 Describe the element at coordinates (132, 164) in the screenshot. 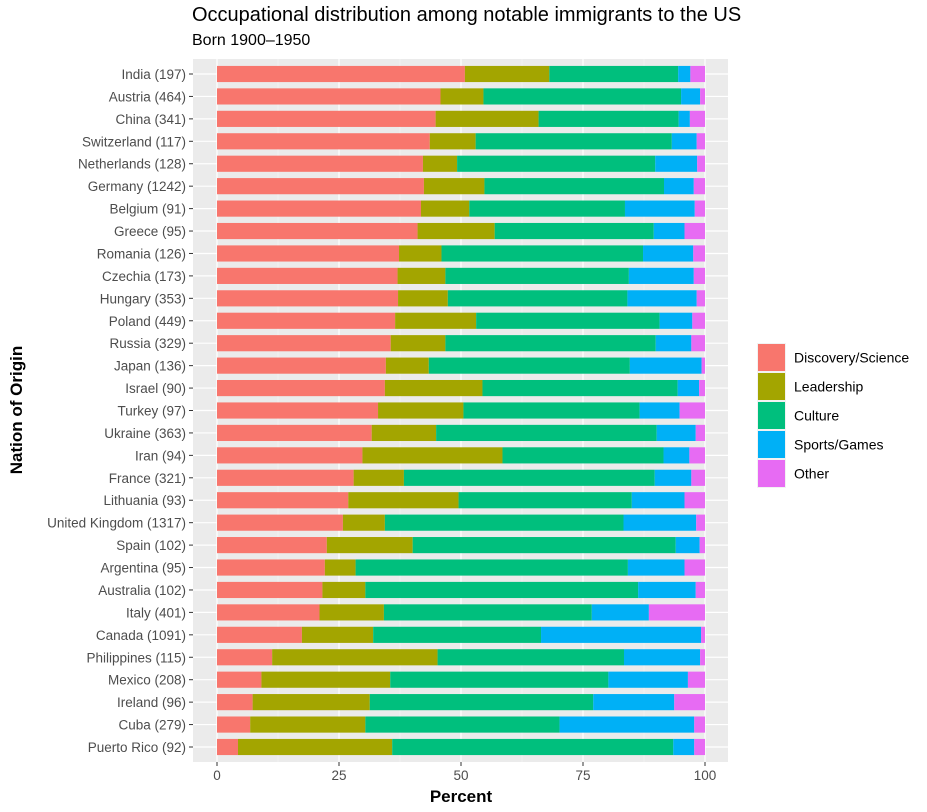

I see `y-tick-label: Netherlands (128)` at that location.